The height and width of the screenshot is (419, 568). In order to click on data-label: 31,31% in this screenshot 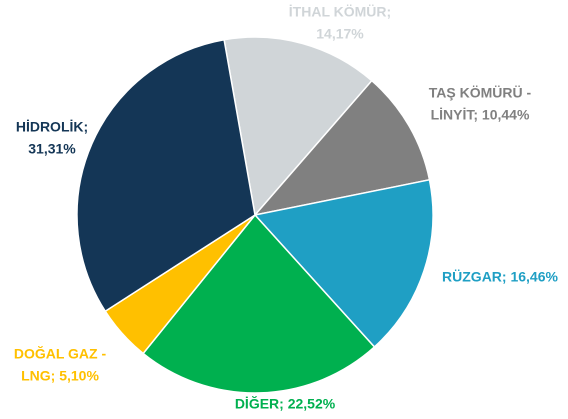, I will do `click(52, 149)`.